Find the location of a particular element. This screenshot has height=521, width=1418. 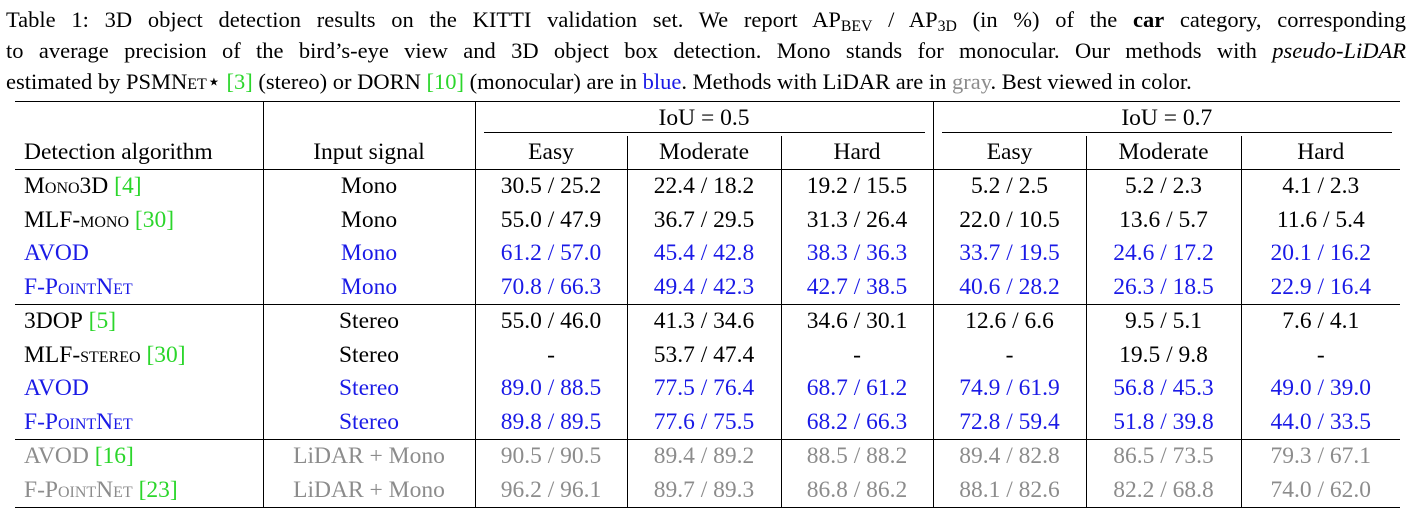

algorithm-cell: F-PointNet [23] is located at coordinates (139, 490).